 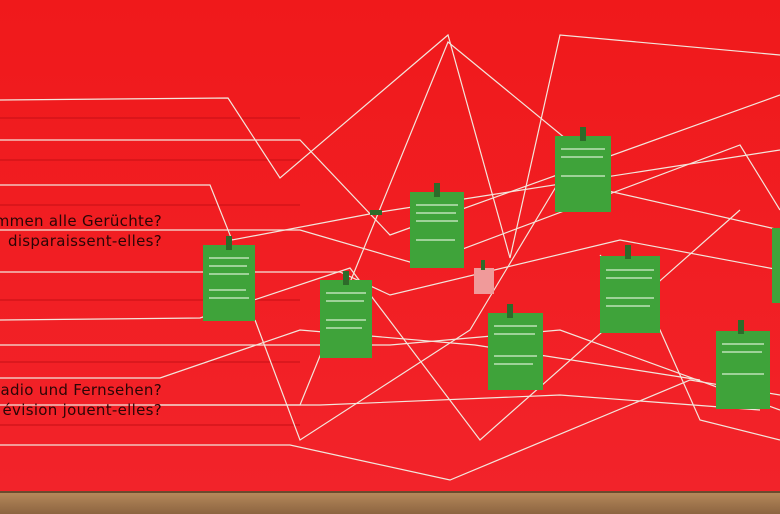 I want to click on question-de: Radio und Fernsehen?, so click(x=81, y=390).